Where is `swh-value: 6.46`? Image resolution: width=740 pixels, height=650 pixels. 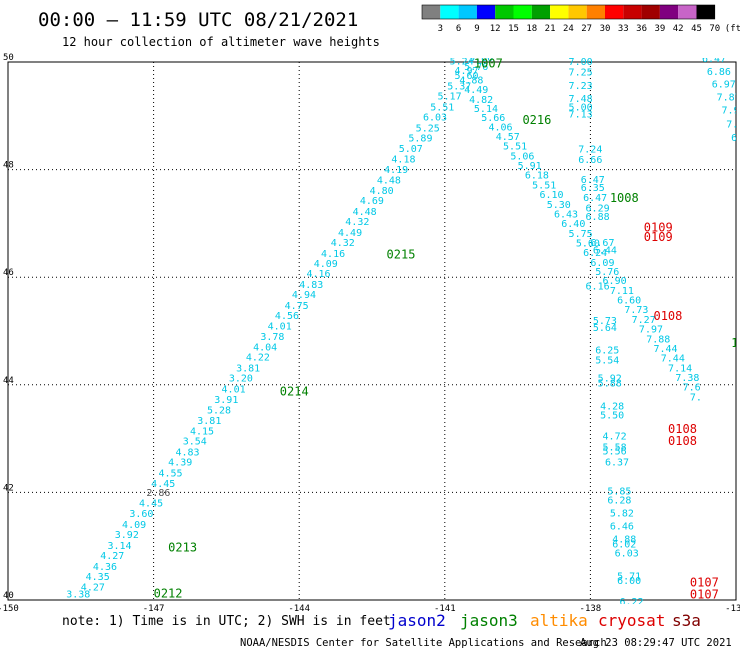 swh-value: 6.46 is located at coordinates (622, 527).